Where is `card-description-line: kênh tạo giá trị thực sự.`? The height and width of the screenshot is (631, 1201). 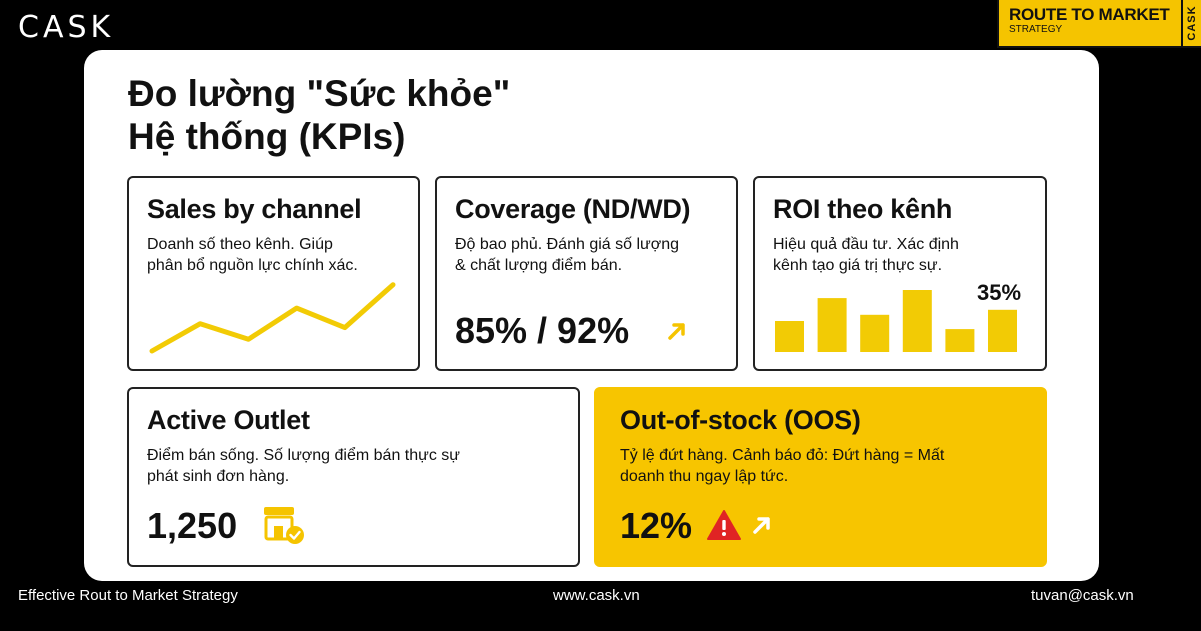
card-description-line: kênh tạo giá trị thực sự. is located at coordinates (858, 265).